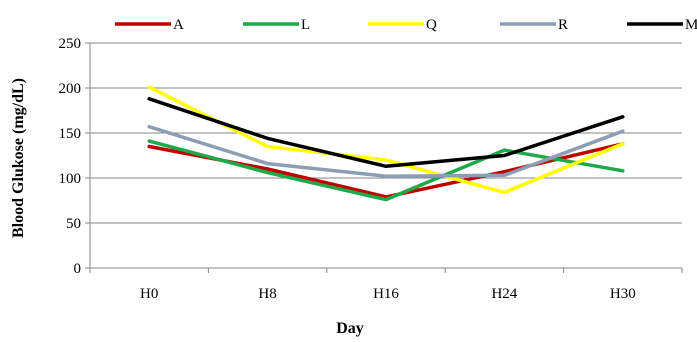  Describe the element at coordinates (431, 25) in the screenshot. I see `legend-label-q: Q` at that location.